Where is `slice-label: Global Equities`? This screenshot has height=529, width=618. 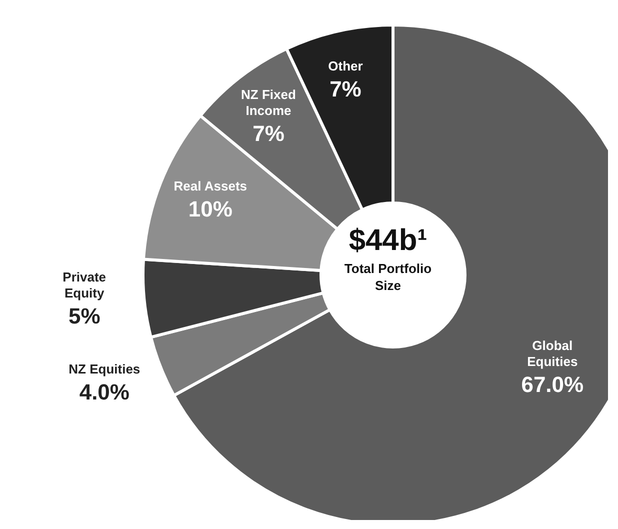 slice-label: Global Equities is located at coordinates (552, 354).